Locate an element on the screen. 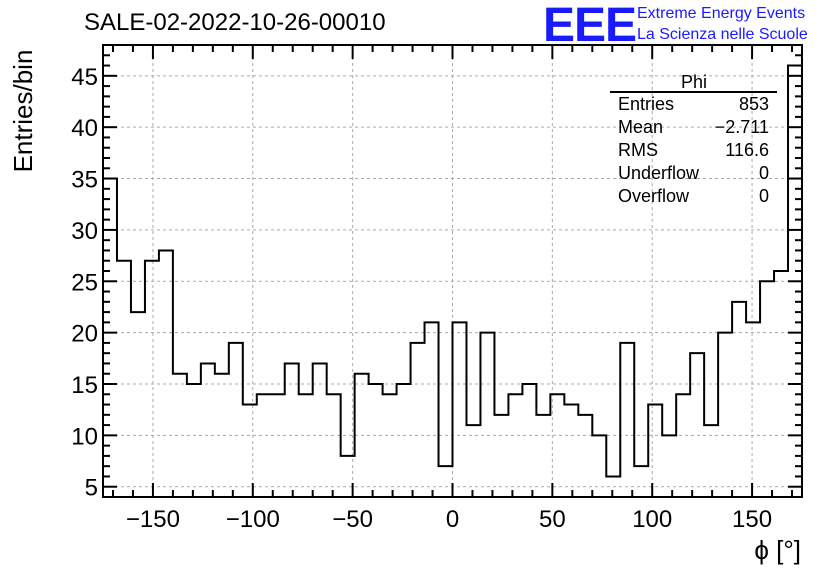 Image resolution: width=836 pixels, height=572 pixels. y-tick-label: 30 is located at coordinates (84, 231).